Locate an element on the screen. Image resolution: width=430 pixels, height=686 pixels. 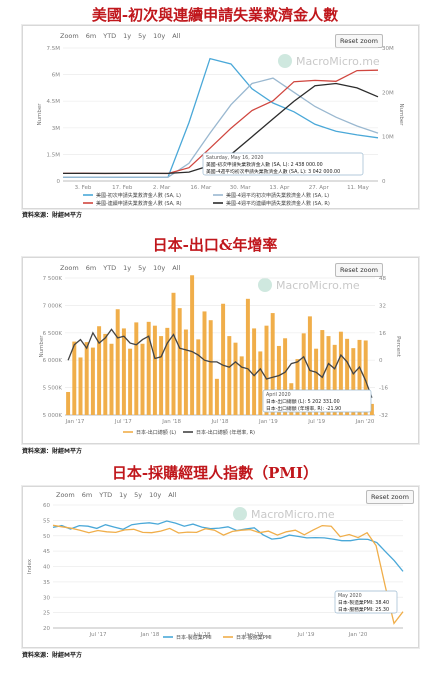
chart2-reset-zoom-button: Reset zoom is located at coordinates (359, 270).